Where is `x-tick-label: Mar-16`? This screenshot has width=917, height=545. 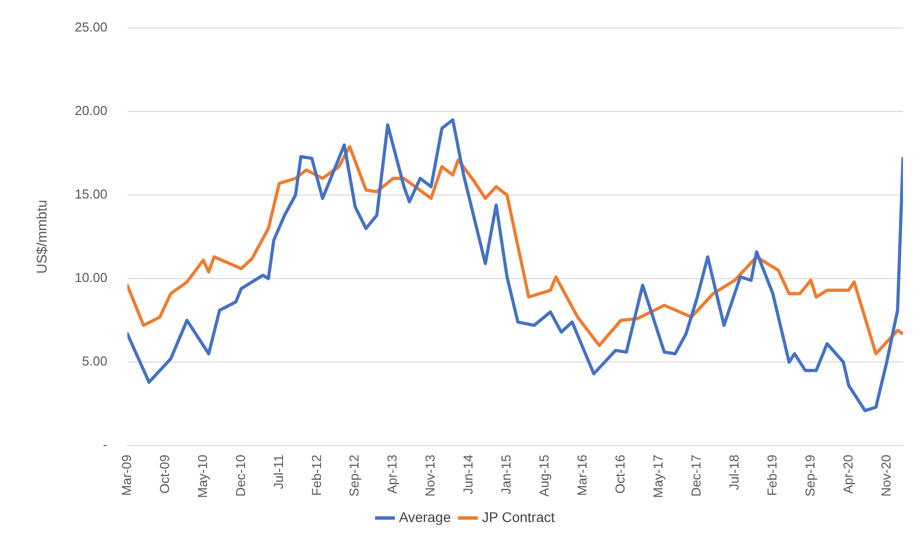 x-tick-label: Mar-16 is located at coordinates (582, 475).